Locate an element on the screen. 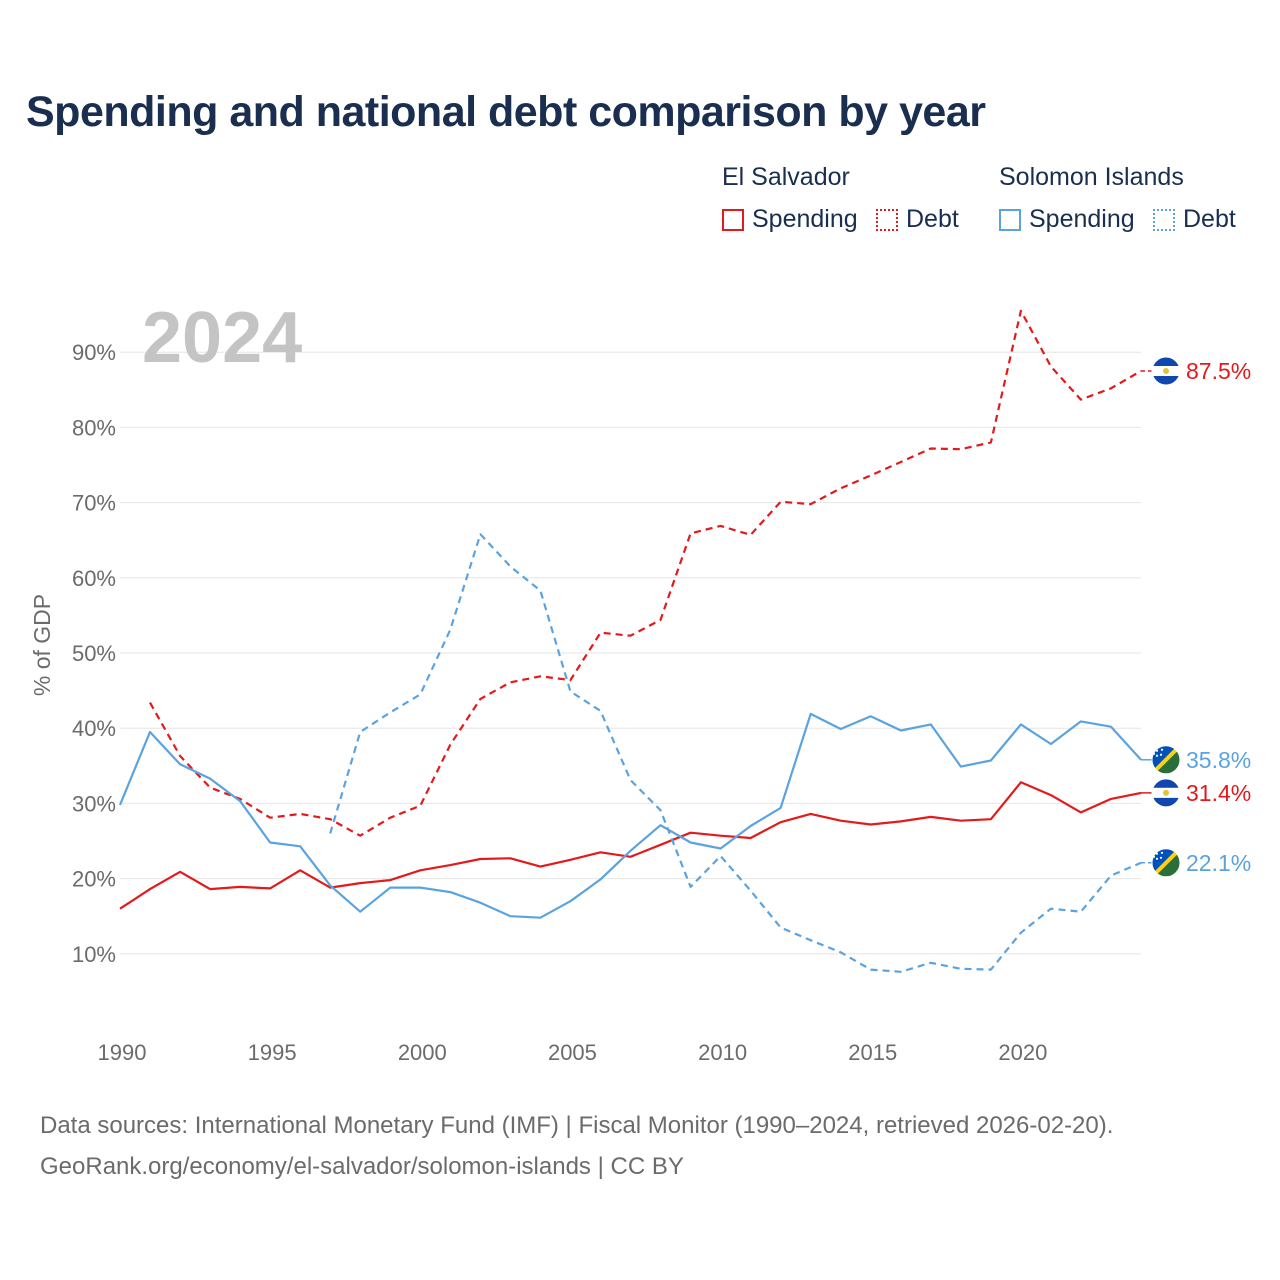  y-tick-label: 50% is located at coordinates (94, 653).